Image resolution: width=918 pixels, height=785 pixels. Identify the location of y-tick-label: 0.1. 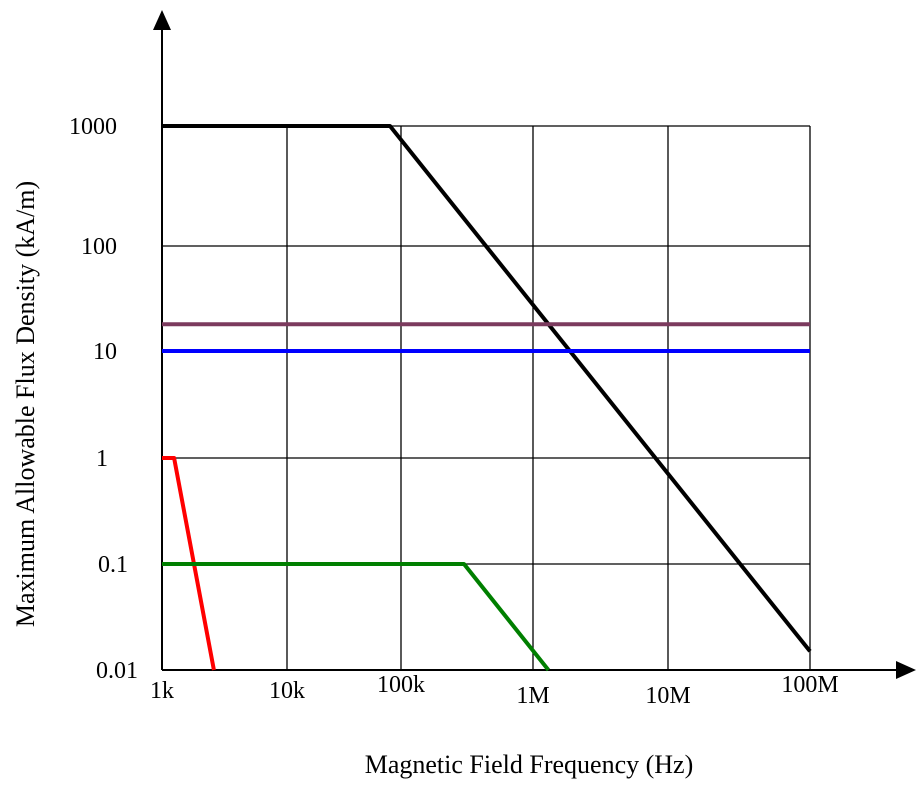
(113, 565).